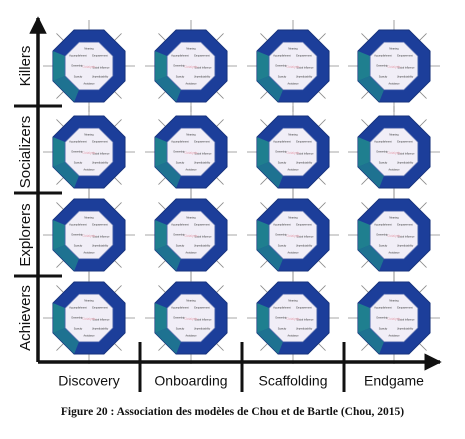 This screenshot has width=465, height=439. What do you see at coordinates (292, 381) in the screenshot?
I see `column-label-scaffolding: Scaffolding` at bounding box center [292, 381].